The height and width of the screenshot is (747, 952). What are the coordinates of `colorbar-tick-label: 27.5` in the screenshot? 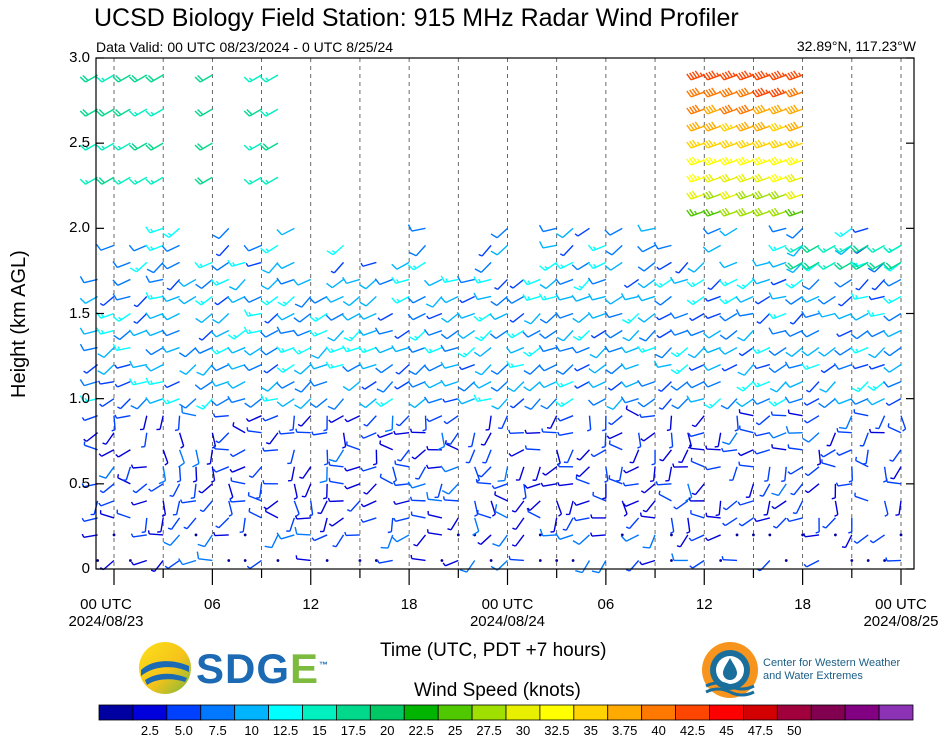 It's located at (489, 730).